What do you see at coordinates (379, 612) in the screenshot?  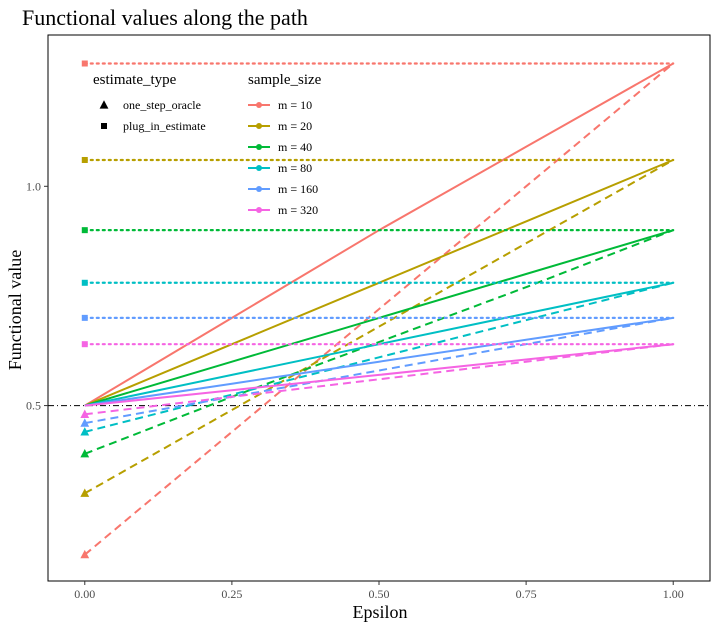 I see `x-axis-title: Epsilon` at bounding box center [379, 612].